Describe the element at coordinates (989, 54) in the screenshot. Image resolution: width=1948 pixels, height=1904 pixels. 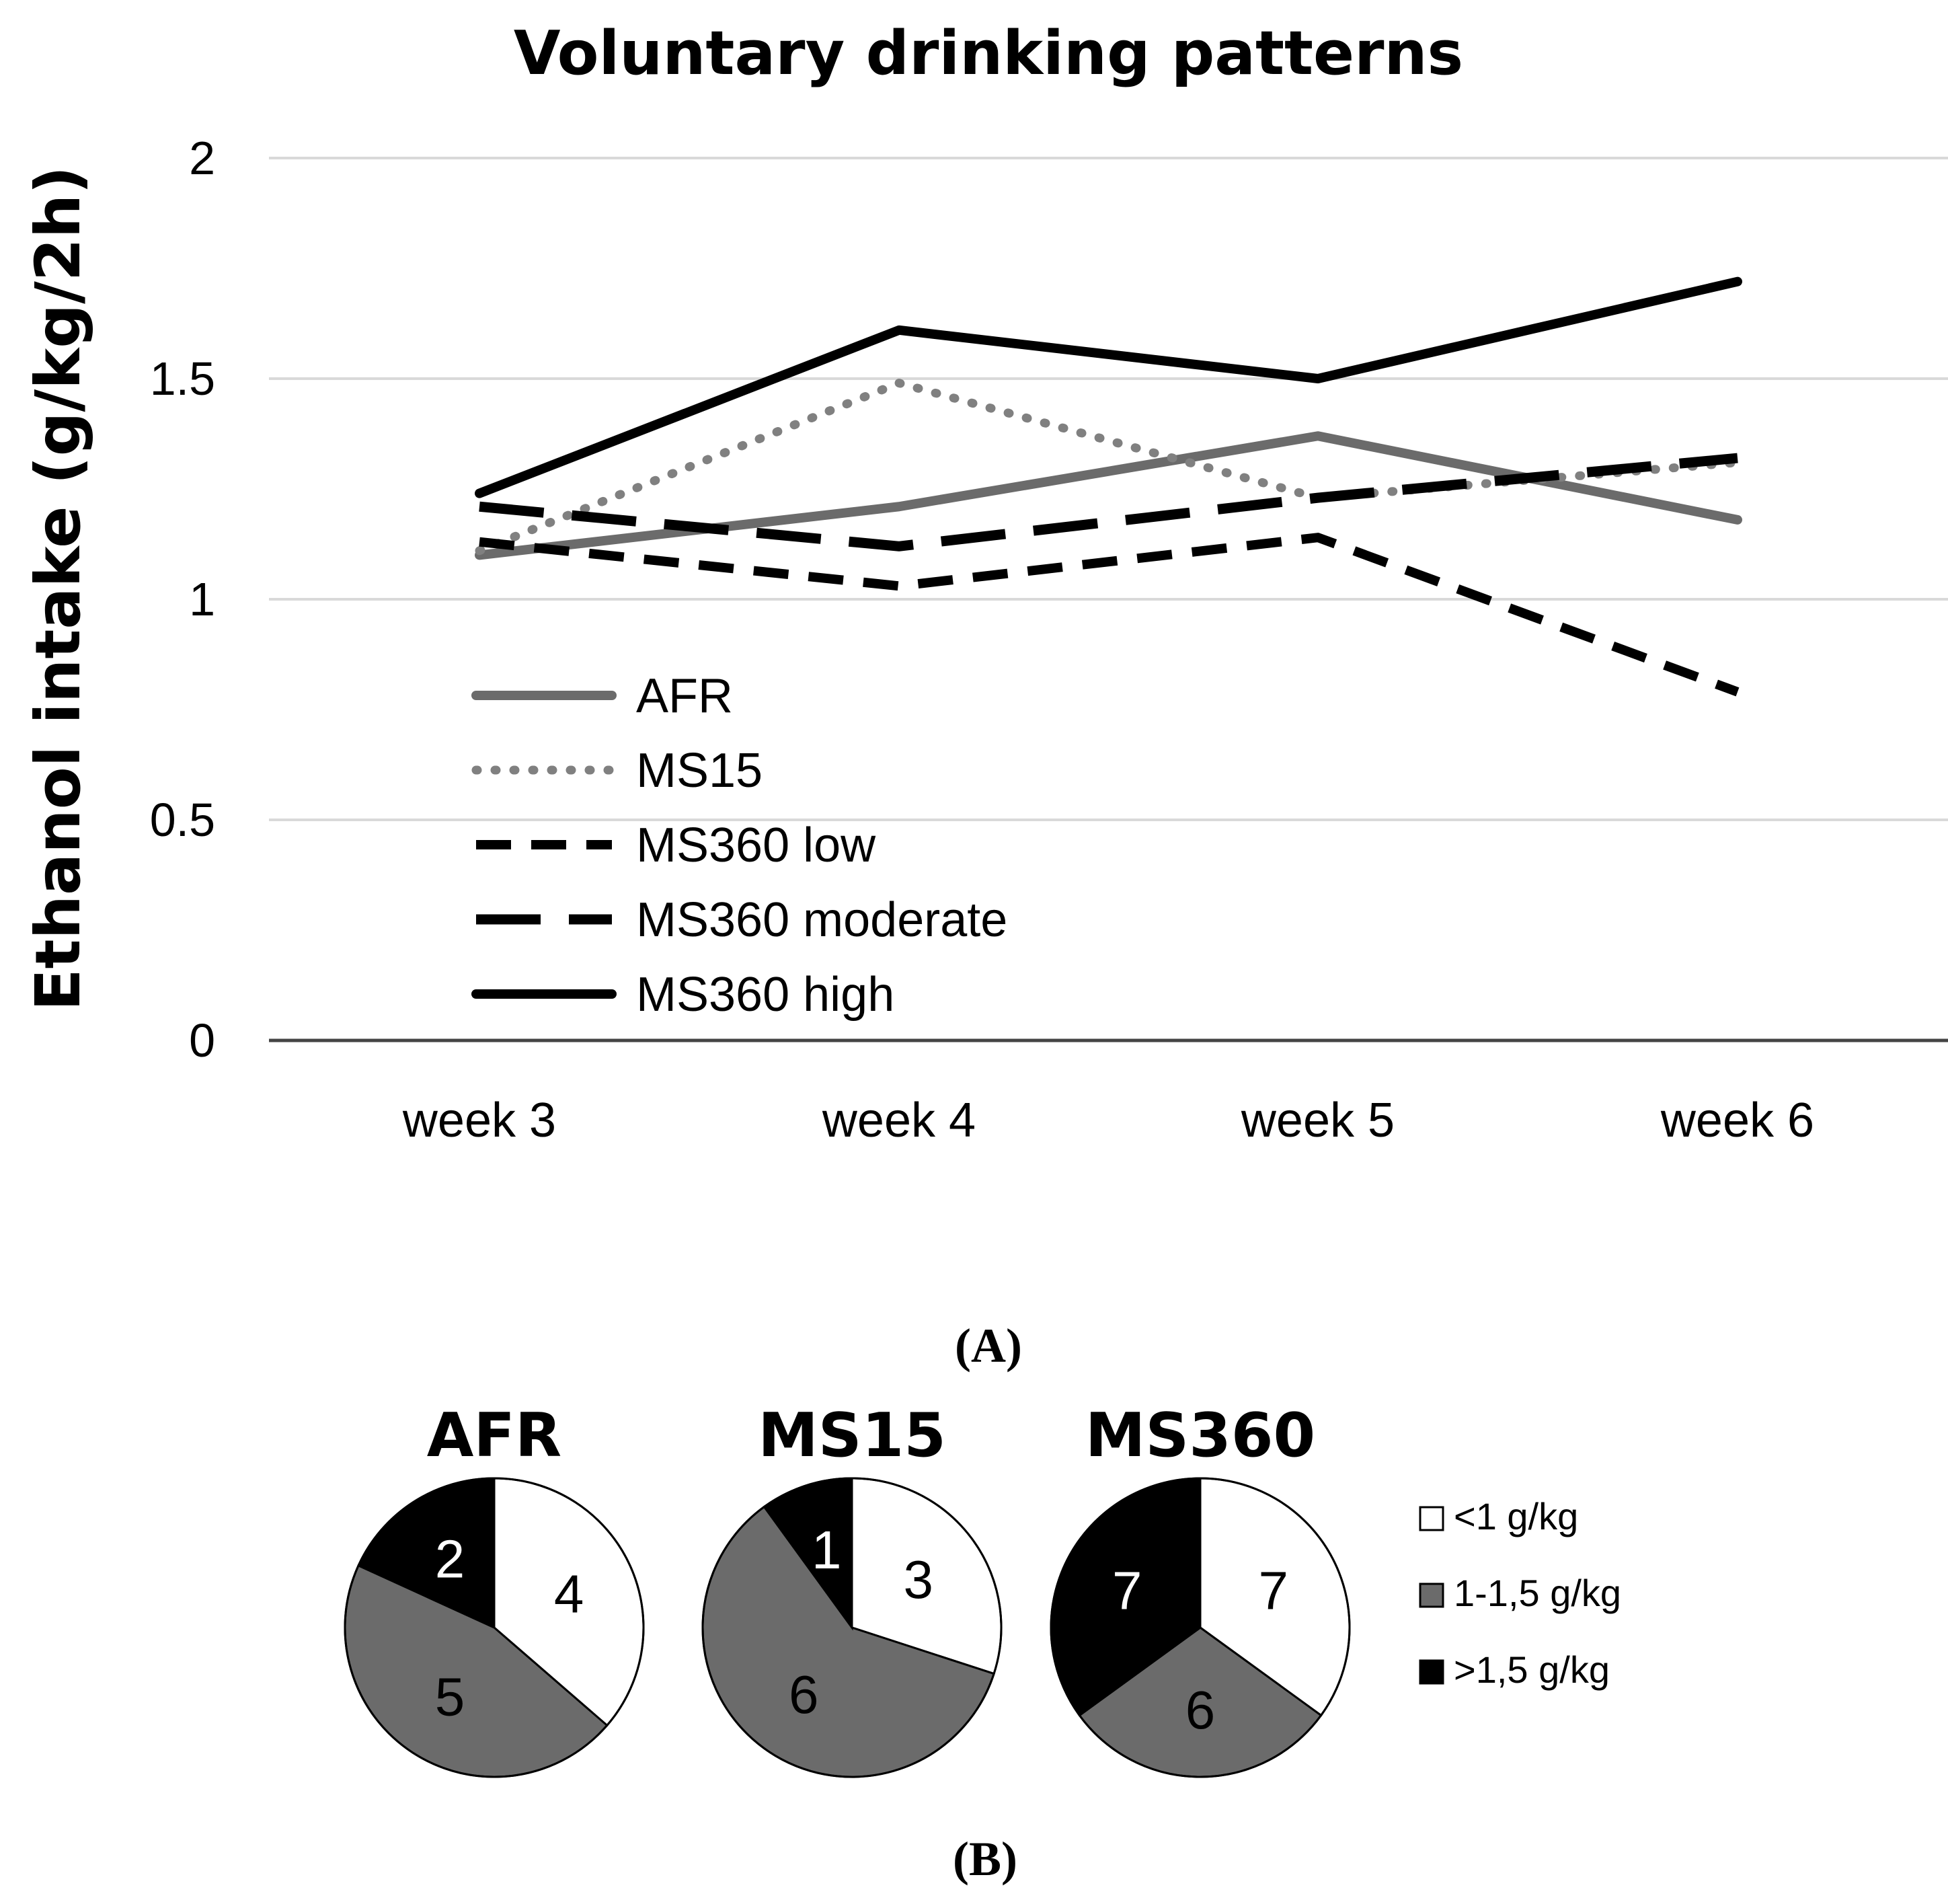
I see `chart-title: Voluntary drinking patterns` at that location.